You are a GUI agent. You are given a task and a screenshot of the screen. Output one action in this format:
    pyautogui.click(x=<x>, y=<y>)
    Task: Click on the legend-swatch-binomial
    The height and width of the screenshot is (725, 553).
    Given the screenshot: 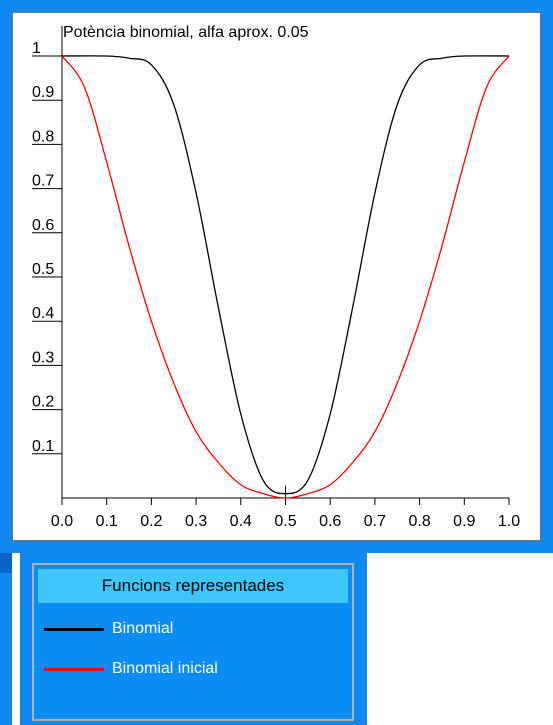 What is the action you would take?
    pyautogui.click(x=74, y=629)
    